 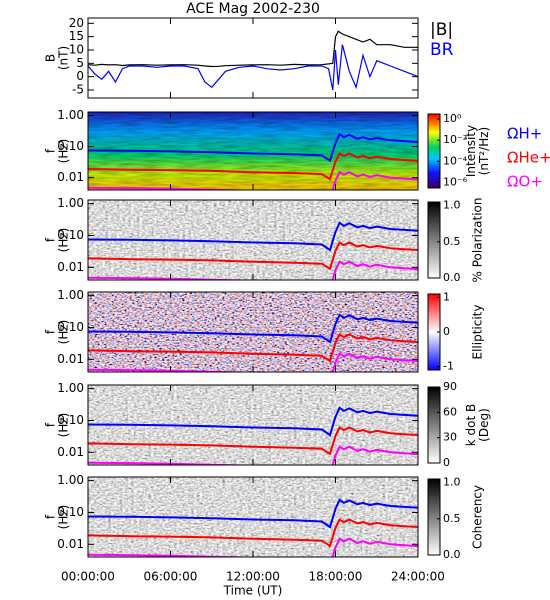 I want to click on colorbar-label: k dot B, so click(x=471, y=425).